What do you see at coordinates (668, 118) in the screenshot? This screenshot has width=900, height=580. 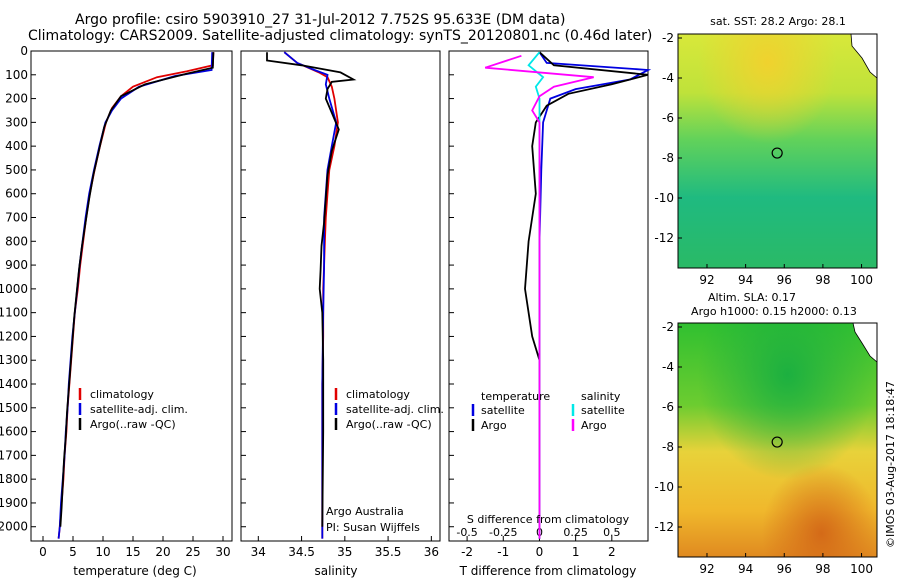 I see `sst-map-ytick-label: -6` at bounding box center [668, 118].